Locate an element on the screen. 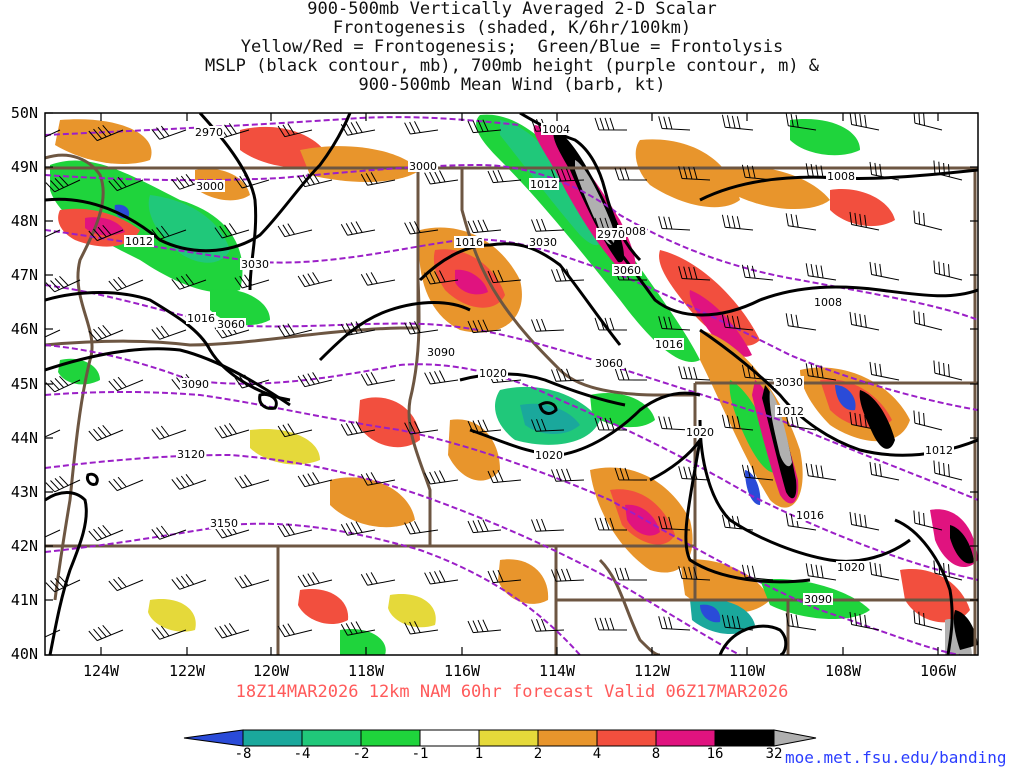 This screenshot has height=768, width=1024. lon-label: 108W is located at coordinates (843, 671).